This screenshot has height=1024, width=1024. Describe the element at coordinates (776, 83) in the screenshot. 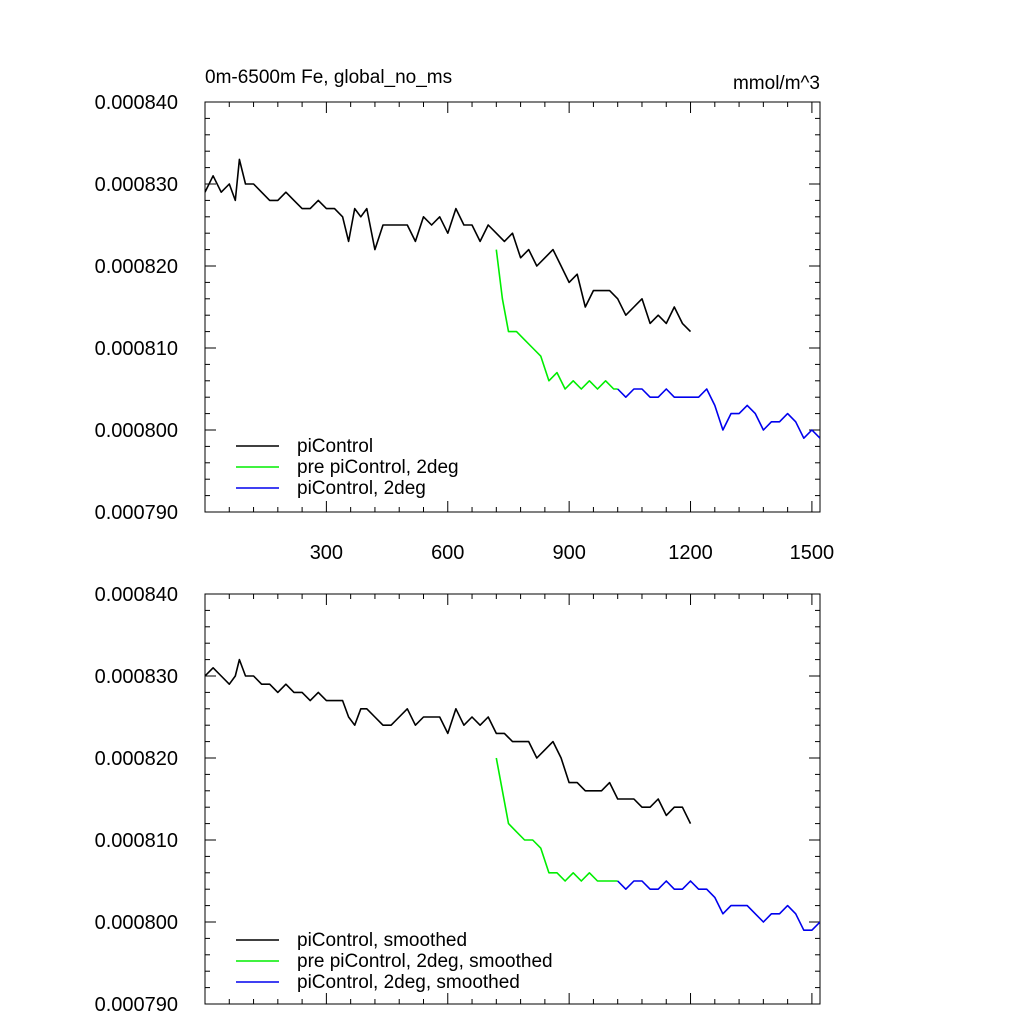

I see `units-label: mmol/m^3` at that location.